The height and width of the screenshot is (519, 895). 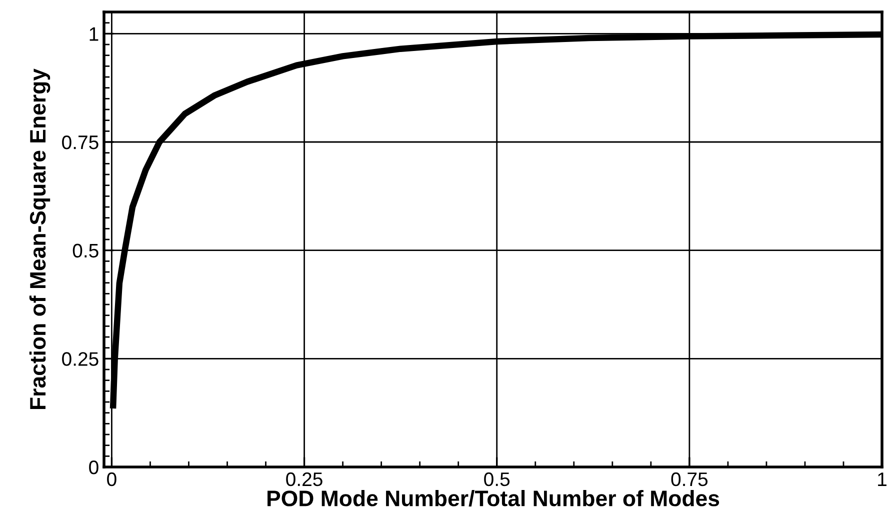 What do you see at coordinates (80, 359) in the screenshot?
I see `y-tick-label: 0.25` at bounding box center [80, 359].